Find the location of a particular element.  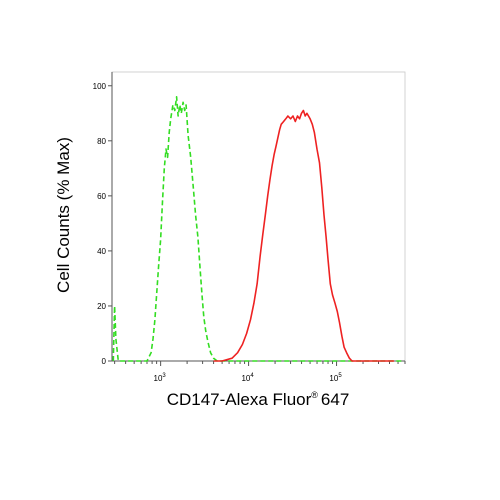

x-axis-title-main: CD147-Alexa Fluor is located at coordinates (239, 399).